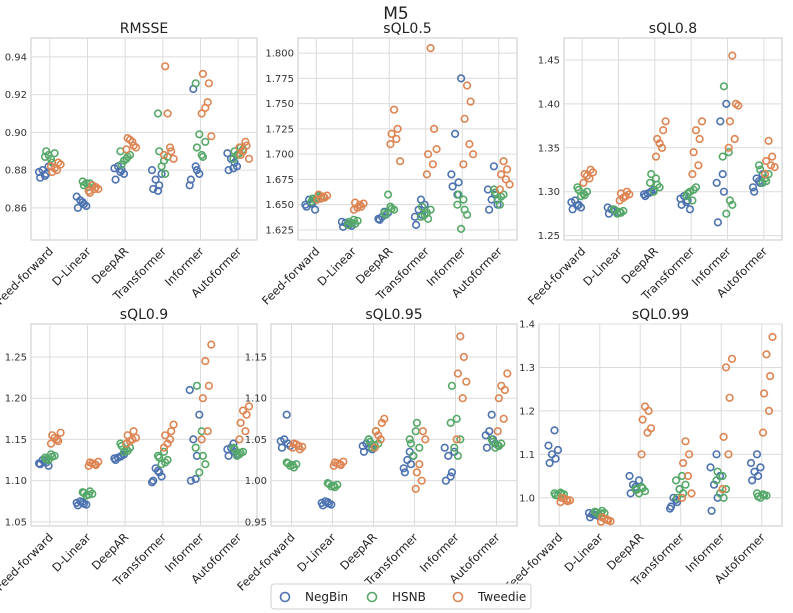 Image resolution: width=793 pixels, height=613 pixels. What do you see at coordinates (290, 275) in the screenshot?
I see `x-tick-label: Feed-forward` at bounding box center [290, 275].